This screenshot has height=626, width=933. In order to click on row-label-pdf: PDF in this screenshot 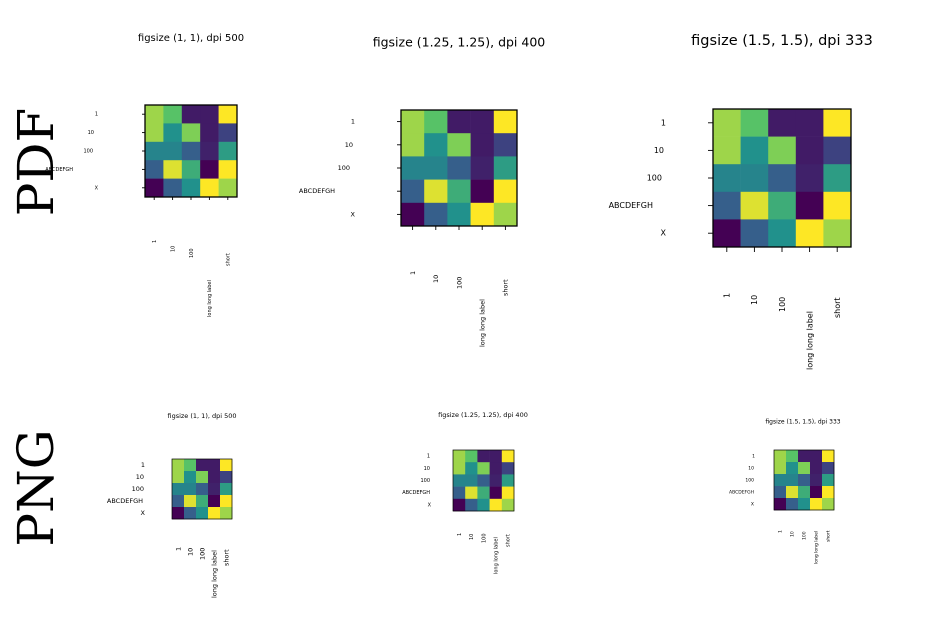, I will do `click(36, 162)`.